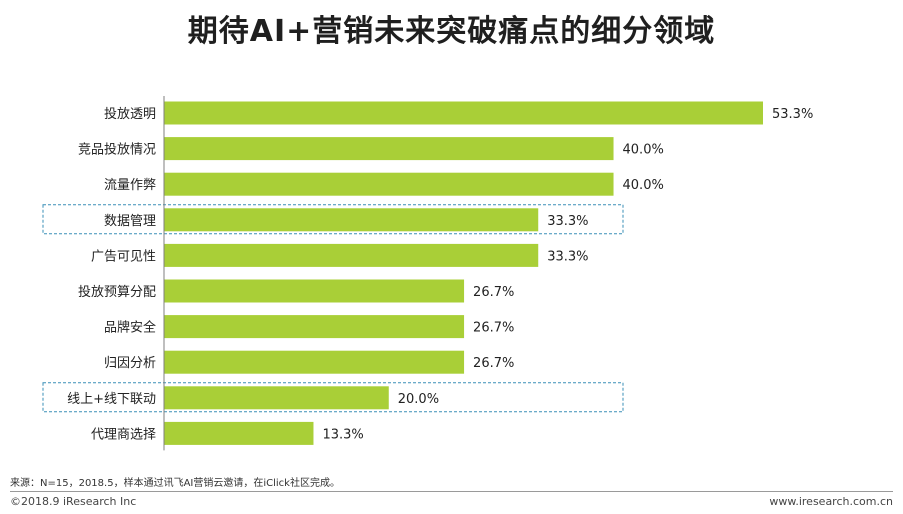 The image size is (903, 514). Describe the element at coordinates (123, 256) in the screenshot. I see `category-label: 广告可见性` at that location.